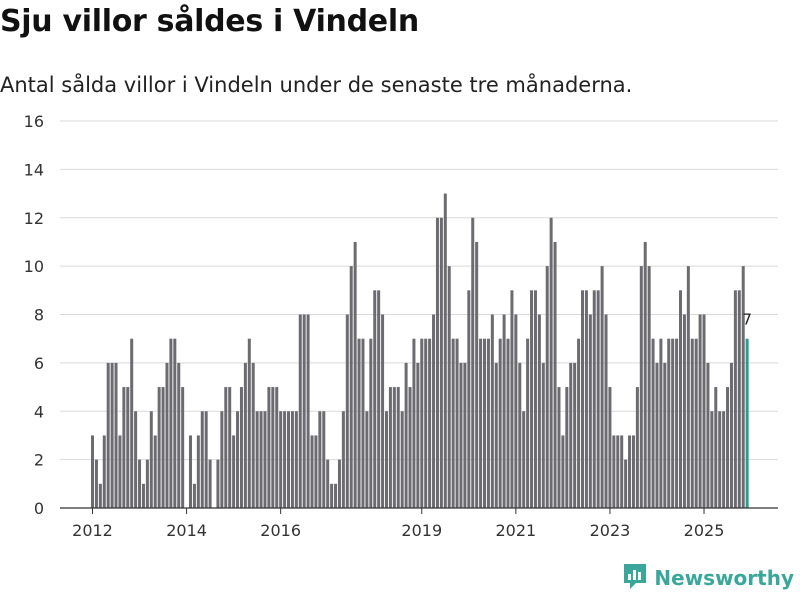 Image resolution: width=800 pixels, height=600 pixels. Describe the element at coordinates (421, 530) in the screenshot. I see `x-tick-label-2019: 2019` at that location.